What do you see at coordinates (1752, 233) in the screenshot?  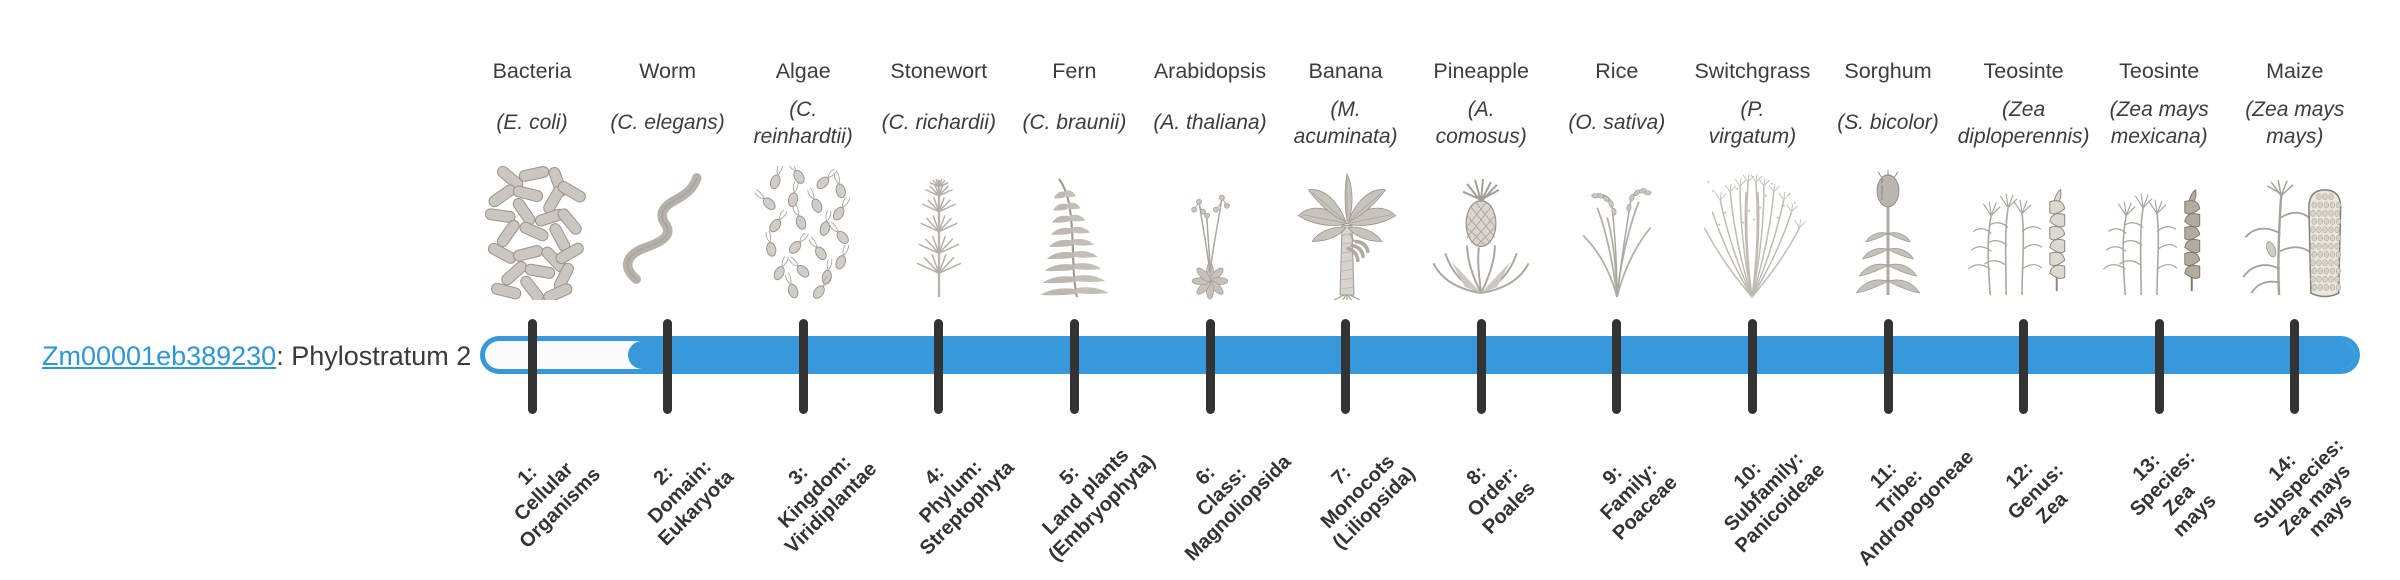 I see `switchgrass-icon` at bounding box center [1752, 233].